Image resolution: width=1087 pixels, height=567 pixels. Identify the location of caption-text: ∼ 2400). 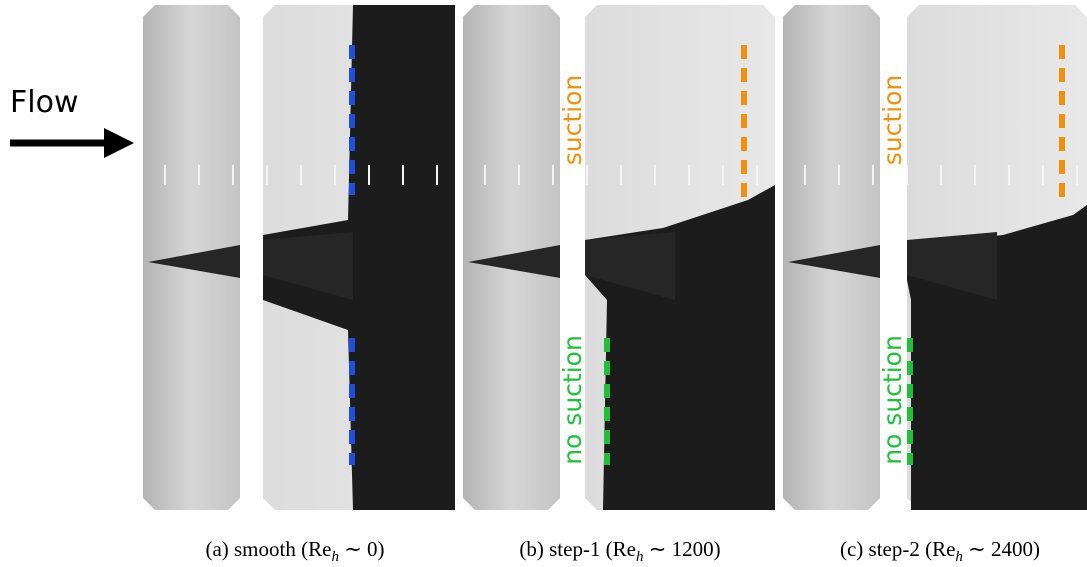
(1001, 549).